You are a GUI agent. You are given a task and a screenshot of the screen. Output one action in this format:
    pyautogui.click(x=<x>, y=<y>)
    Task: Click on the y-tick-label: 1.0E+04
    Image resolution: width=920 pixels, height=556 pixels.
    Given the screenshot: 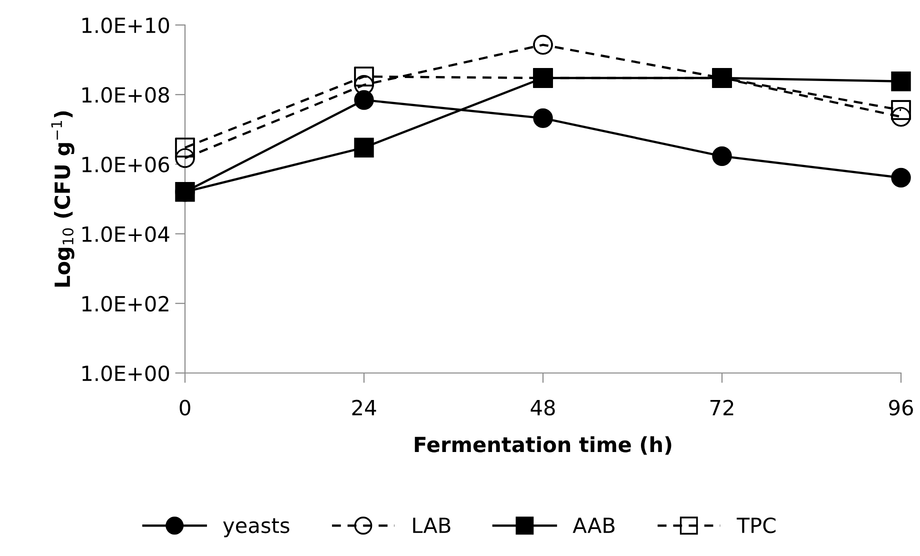 What is the action you would take?
    pyautogui.click(x=126, y=234)
    